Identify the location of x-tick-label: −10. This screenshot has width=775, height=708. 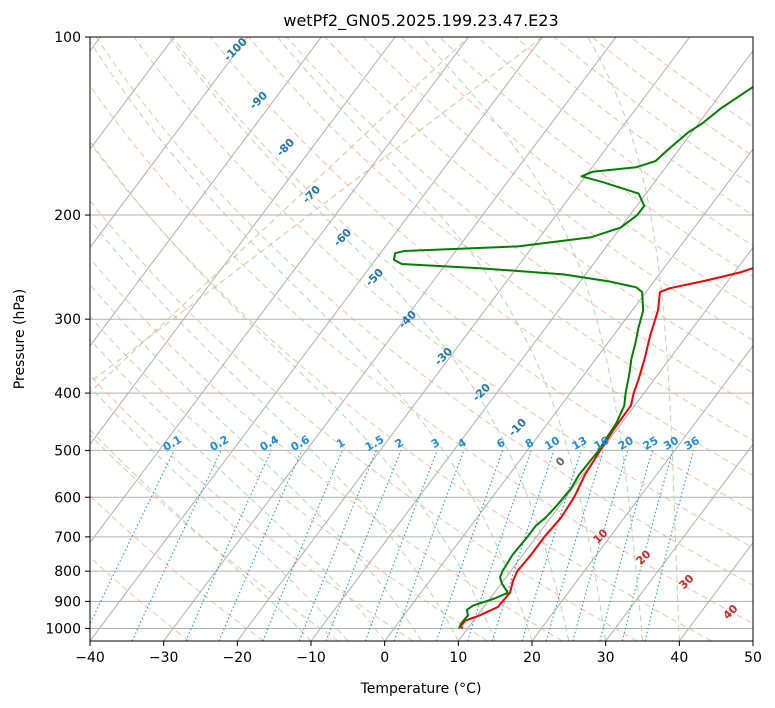
(311, 658).